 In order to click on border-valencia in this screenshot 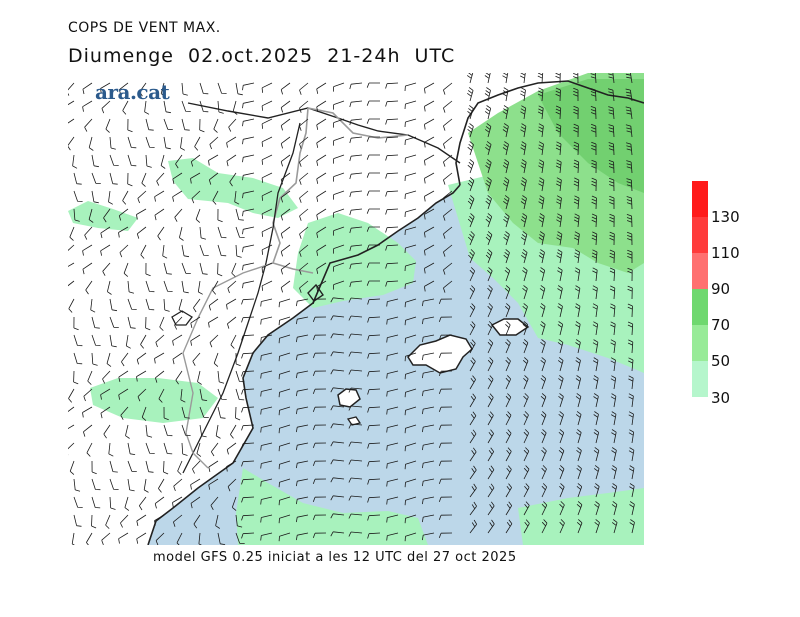, I will do `click(228, 365)`.